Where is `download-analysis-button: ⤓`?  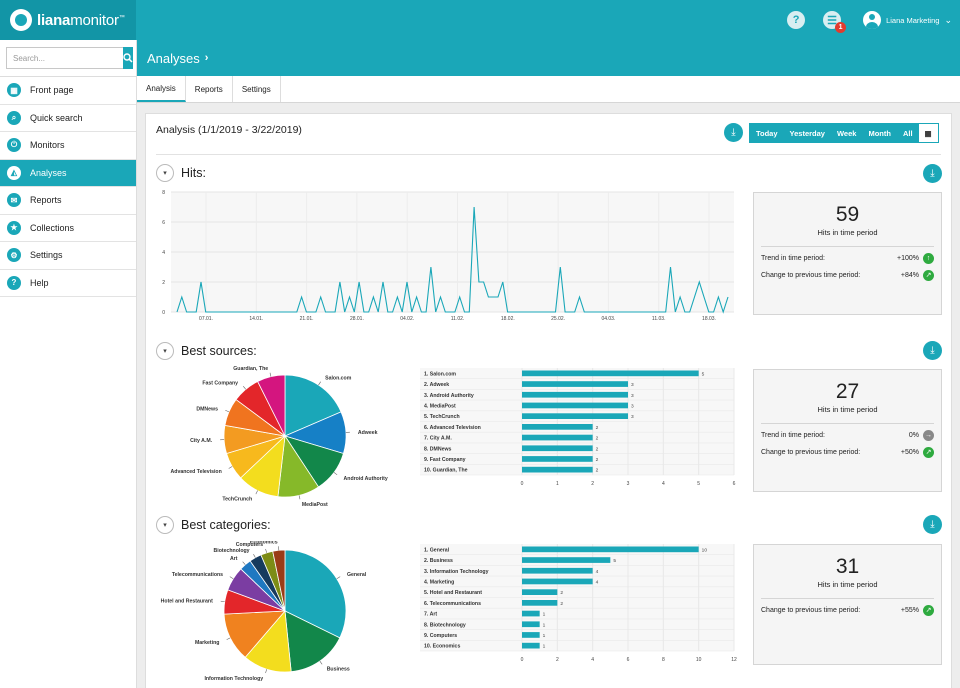
download-analysis-button: ⤓ is located at coordinates (733, 132).